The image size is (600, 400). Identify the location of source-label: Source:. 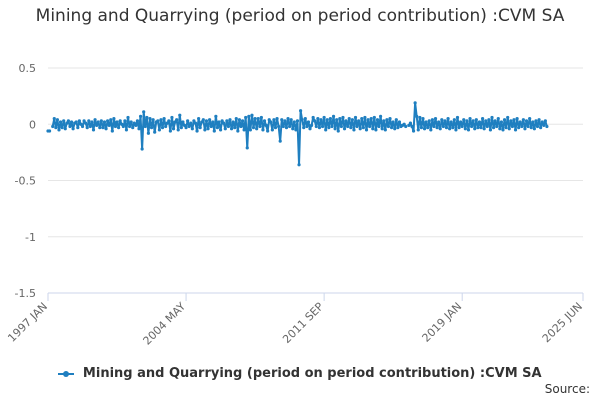
(567, 389).